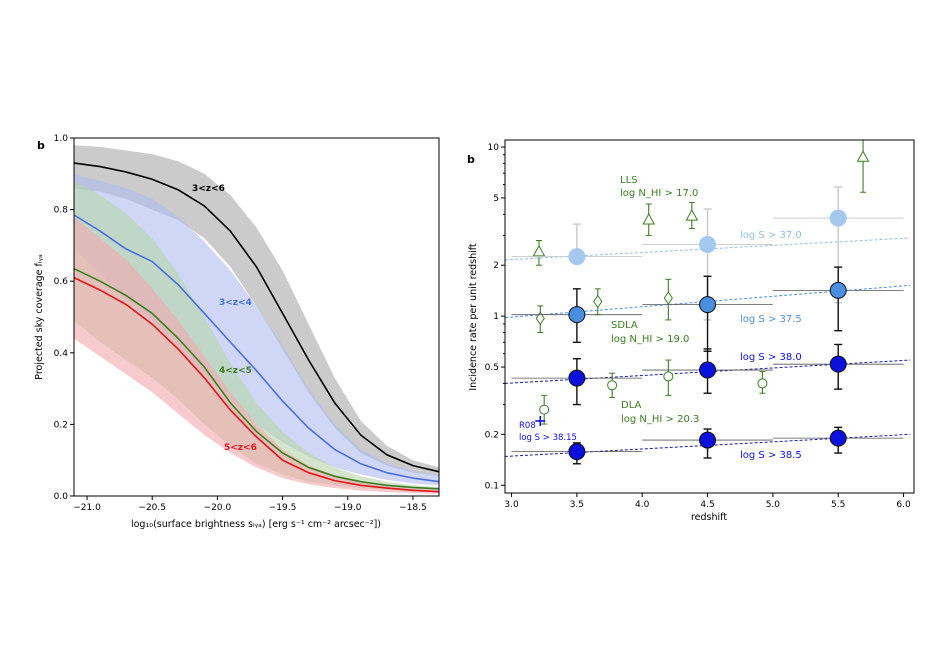  Describe the element at coordinates (61, 354) in the screenshot. I see `y-tick-label: 0.4` at that location.